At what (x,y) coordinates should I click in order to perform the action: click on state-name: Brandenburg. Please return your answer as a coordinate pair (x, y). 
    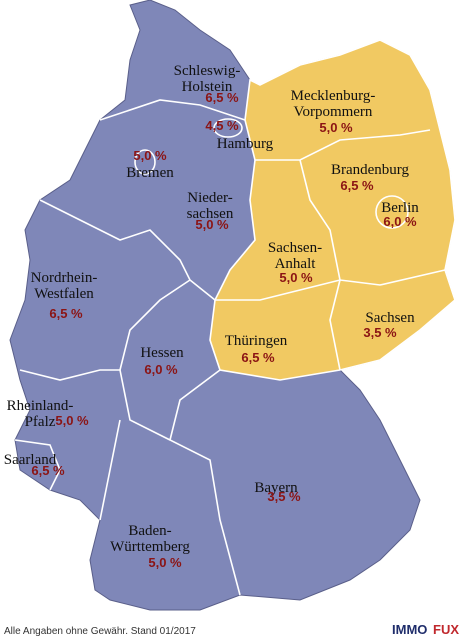
    Looking at the image, I should click on (370, 170).